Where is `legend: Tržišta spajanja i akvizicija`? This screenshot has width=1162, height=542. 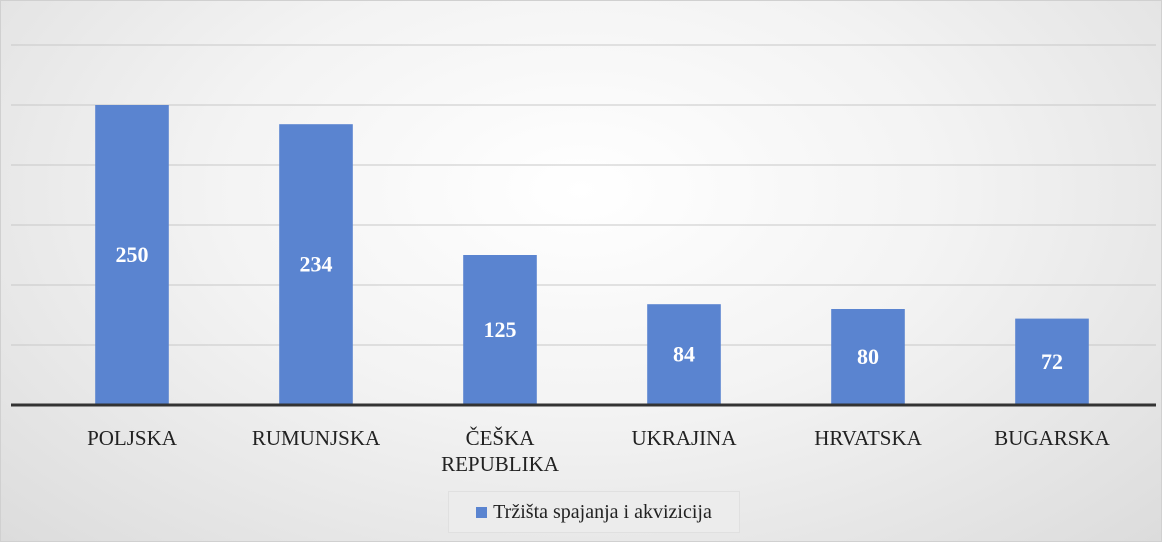
legend: Tržišta spajanja i akvizicija is located at coordinates (594, 512).